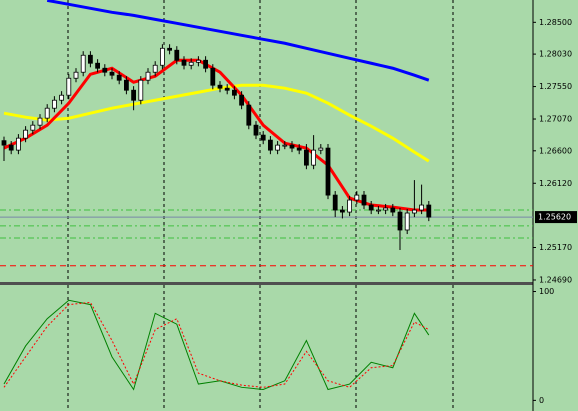 Image resolution: width=578 pixels, height=411 pixels. Describe the element at coordinates (546, 291) in the screenshot. I see `y-tick-label: 100` at that location.